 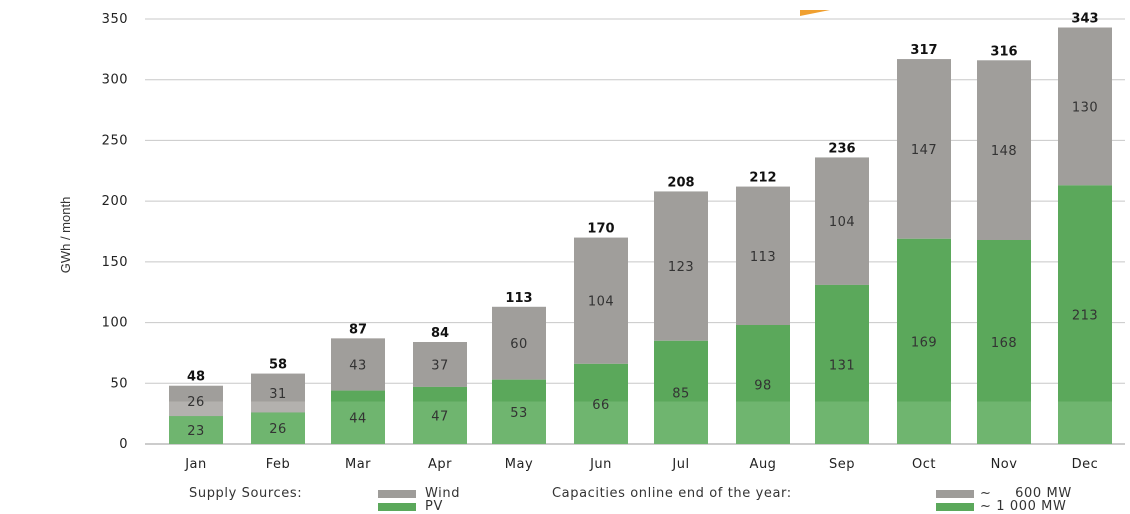 I want to click on x-tick-label-jun: Jun, so click(x=600, y=464).